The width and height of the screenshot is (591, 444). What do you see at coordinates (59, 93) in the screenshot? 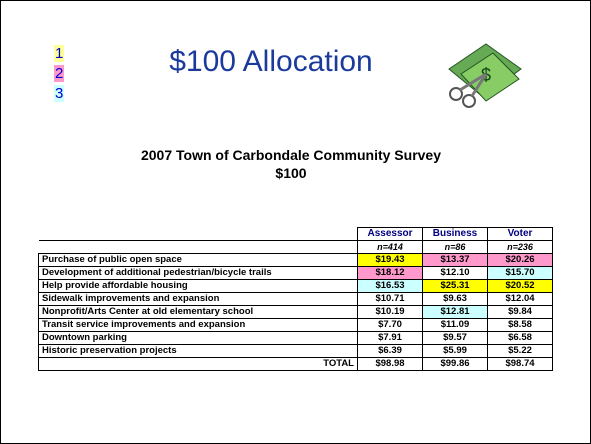
I see `legend-3: 3` at bounding box center [59, 93].